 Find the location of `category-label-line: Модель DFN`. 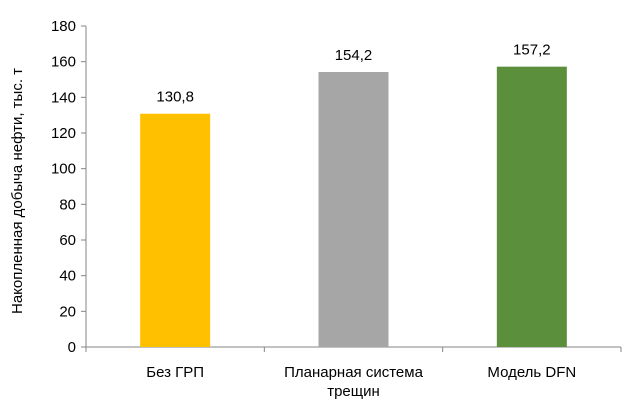

category-label-line: Модель DFN is located at coordinates (531, 372).